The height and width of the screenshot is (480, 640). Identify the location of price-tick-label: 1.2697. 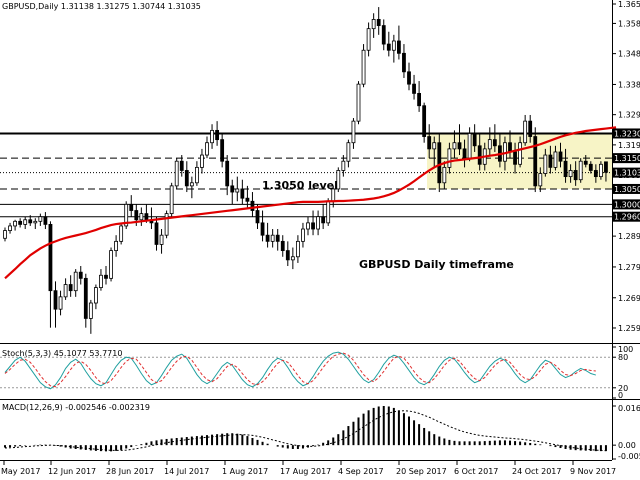
(629, 298).